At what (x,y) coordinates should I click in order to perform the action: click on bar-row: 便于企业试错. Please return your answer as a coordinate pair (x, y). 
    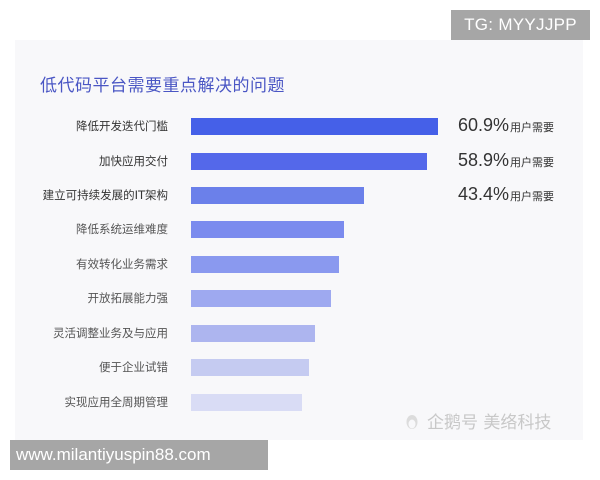
    Looking at the image, I should click on (299, 367).